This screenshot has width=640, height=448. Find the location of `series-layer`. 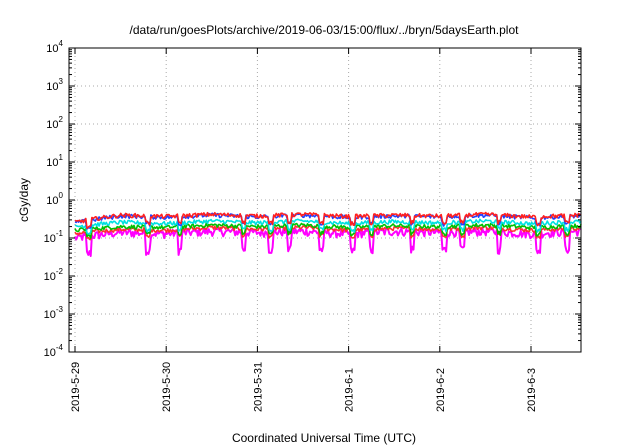

series-layer is located at coordinates (328, 234).